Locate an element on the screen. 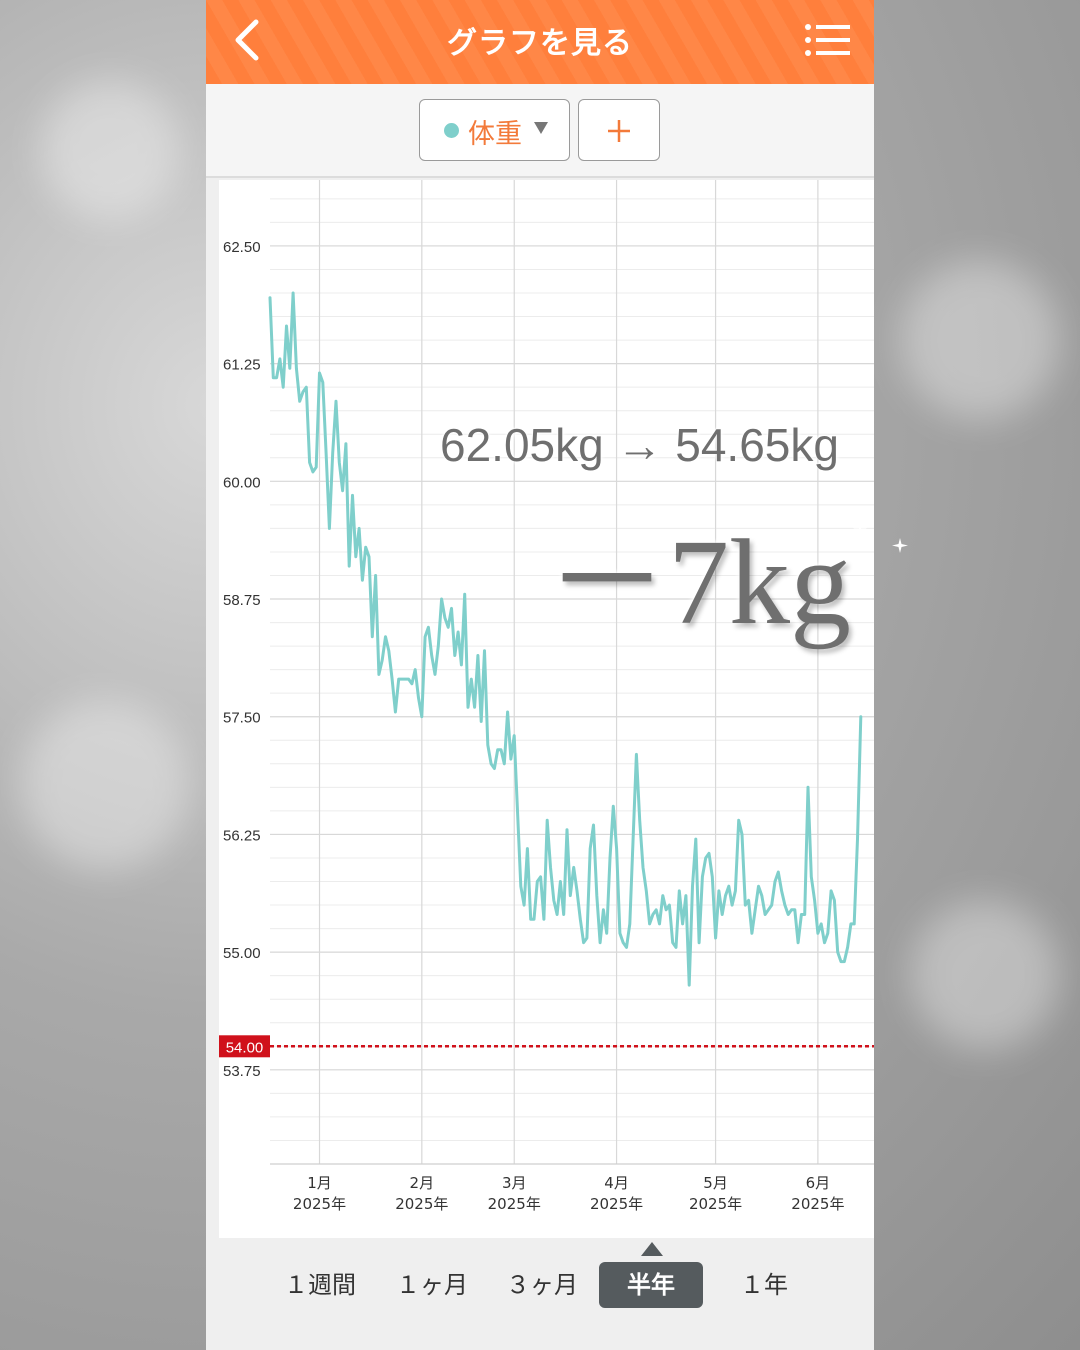 The image size is (1080, 1350). add-metric-button is located at coordinates (619, 130).